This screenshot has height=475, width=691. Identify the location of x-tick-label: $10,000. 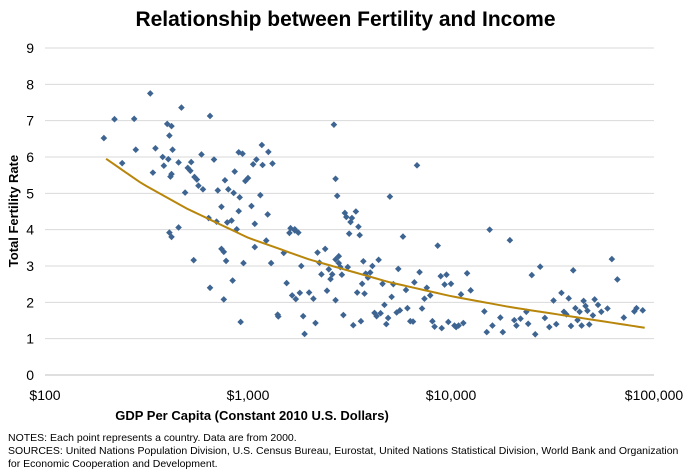
(451, 395).